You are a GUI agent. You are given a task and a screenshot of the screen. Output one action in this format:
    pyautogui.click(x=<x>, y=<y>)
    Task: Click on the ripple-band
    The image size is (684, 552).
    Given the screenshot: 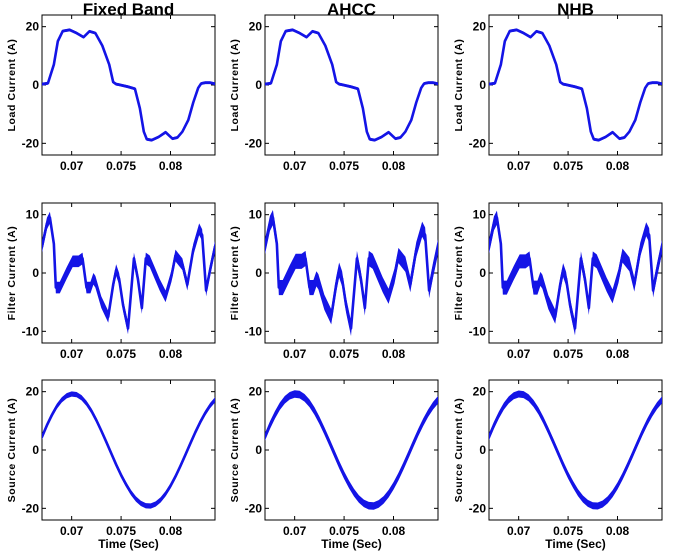 What is the action you would take?
    pyautogui.click(x=351, y=450)
    